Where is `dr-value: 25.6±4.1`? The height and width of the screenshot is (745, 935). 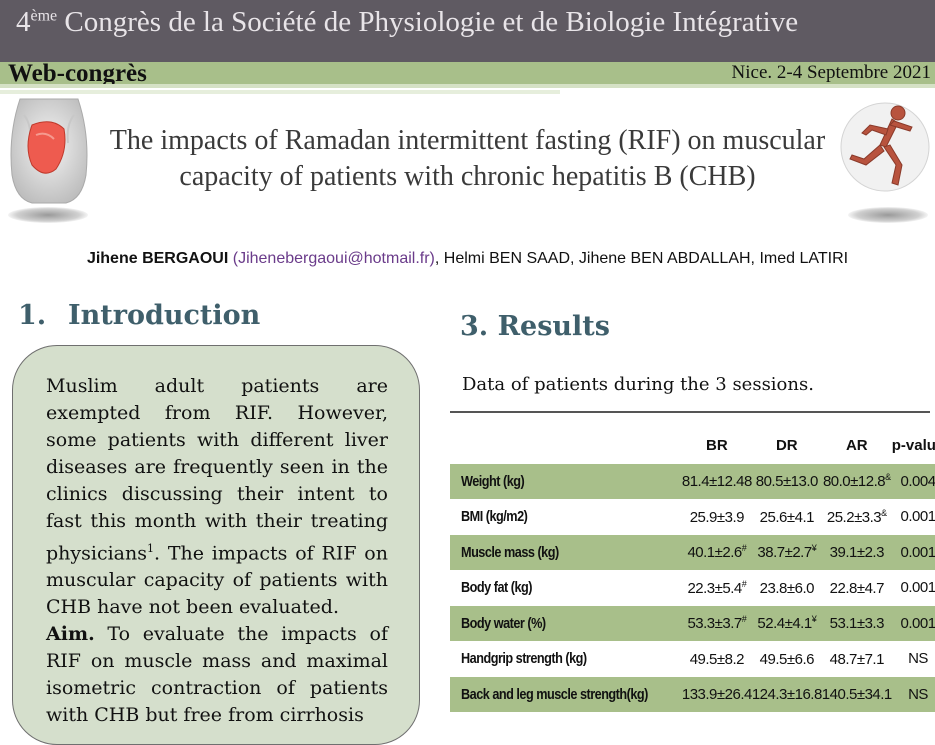
dr-value: 25.6±4.1 is located at coordinates (787, 517).